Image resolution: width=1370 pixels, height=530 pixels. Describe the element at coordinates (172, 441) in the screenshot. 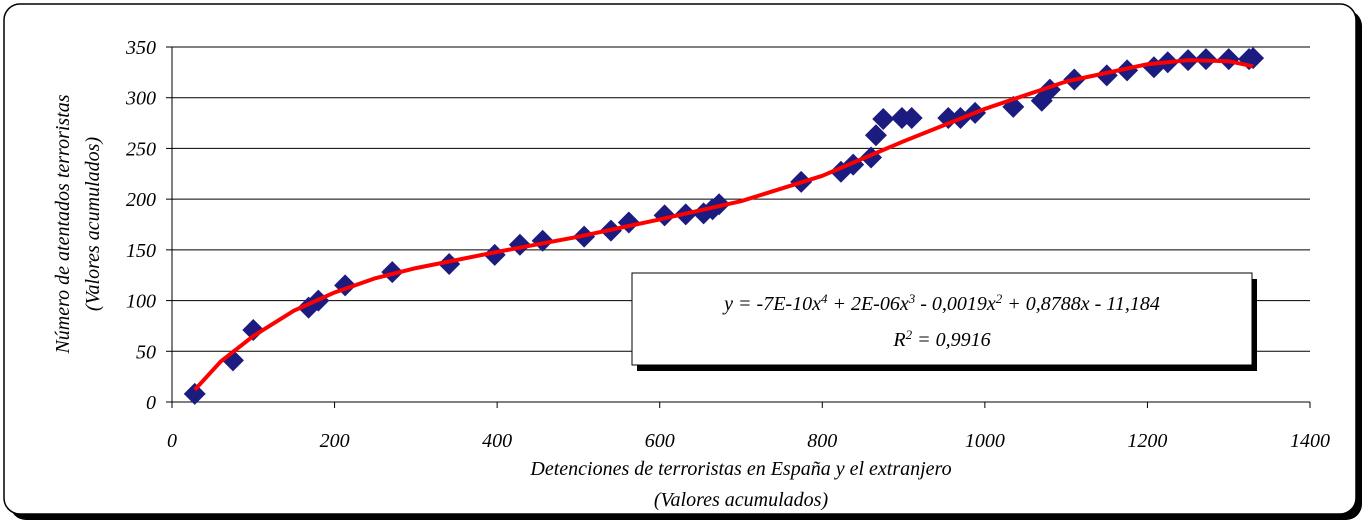

I see `x-tick-label: 0` at that location.